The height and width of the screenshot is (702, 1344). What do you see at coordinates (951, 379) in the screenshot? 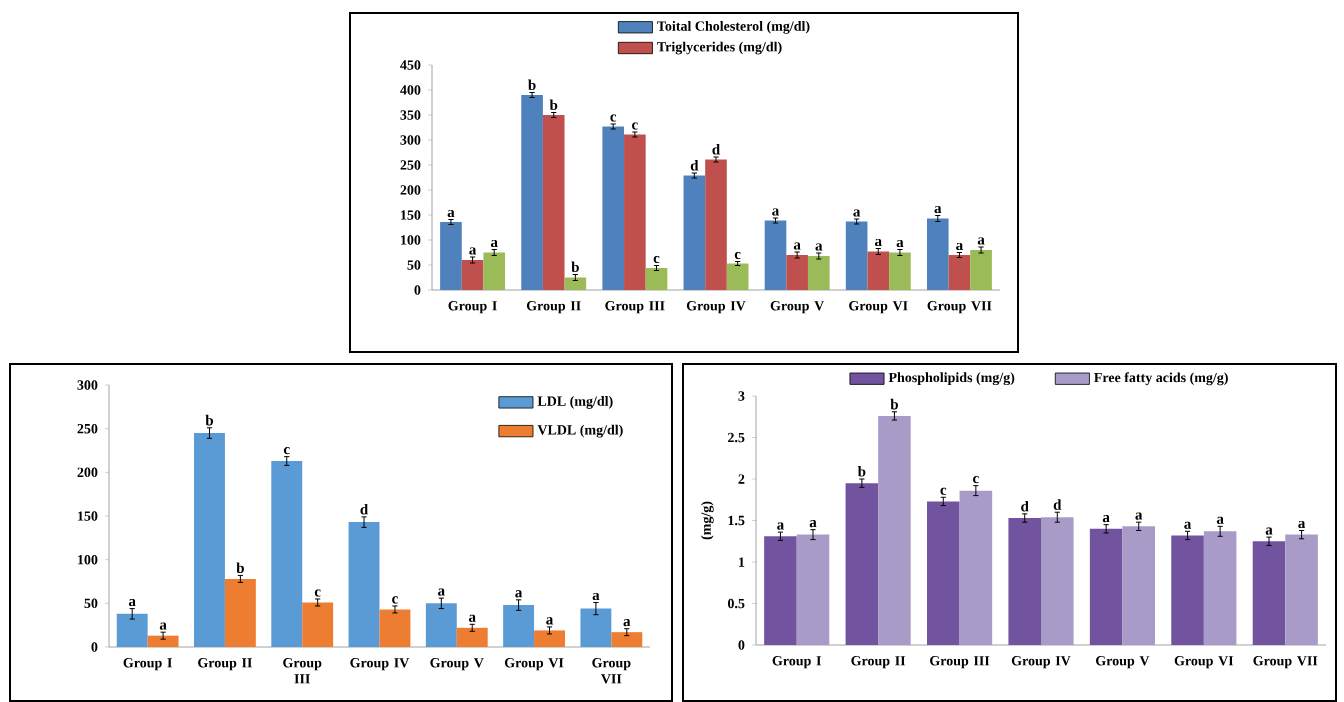
I see `legend-label: Phospholipids (mg/g)` at bounding box center [951, 379].